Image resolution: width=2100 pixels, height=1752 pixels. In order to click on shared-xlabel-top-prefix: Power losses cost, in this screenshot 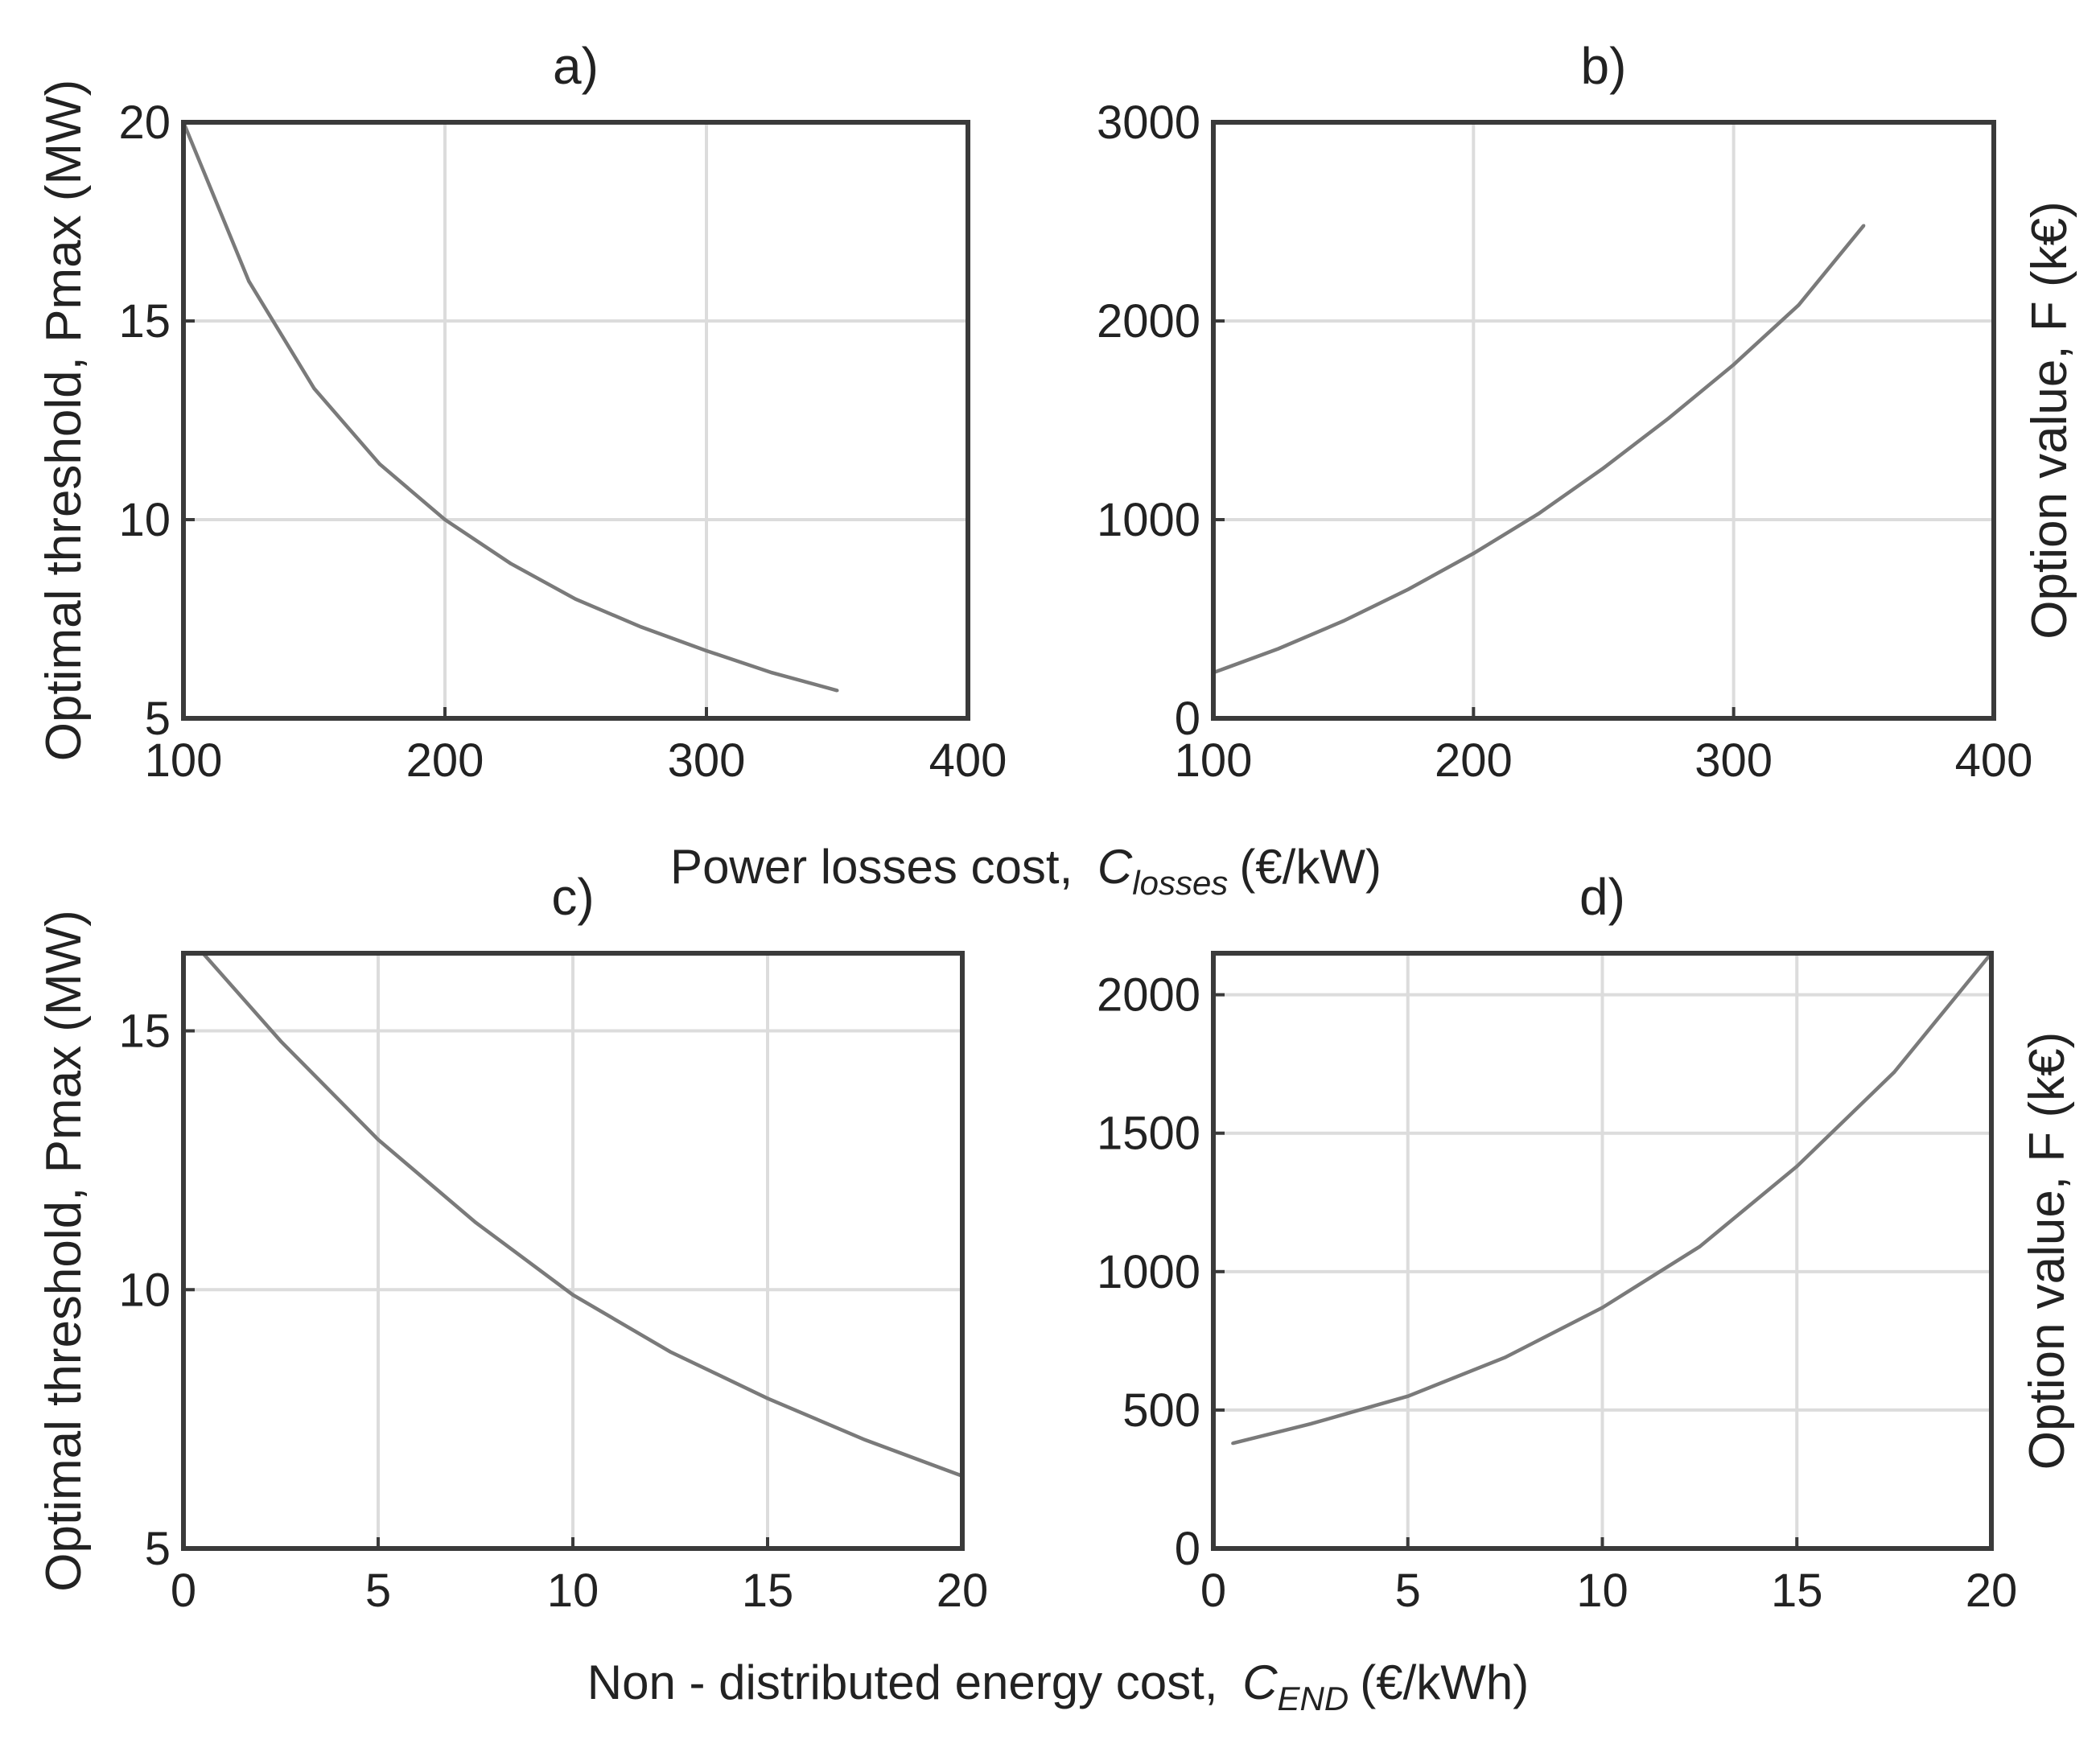, I will do `click(872, 867)`.